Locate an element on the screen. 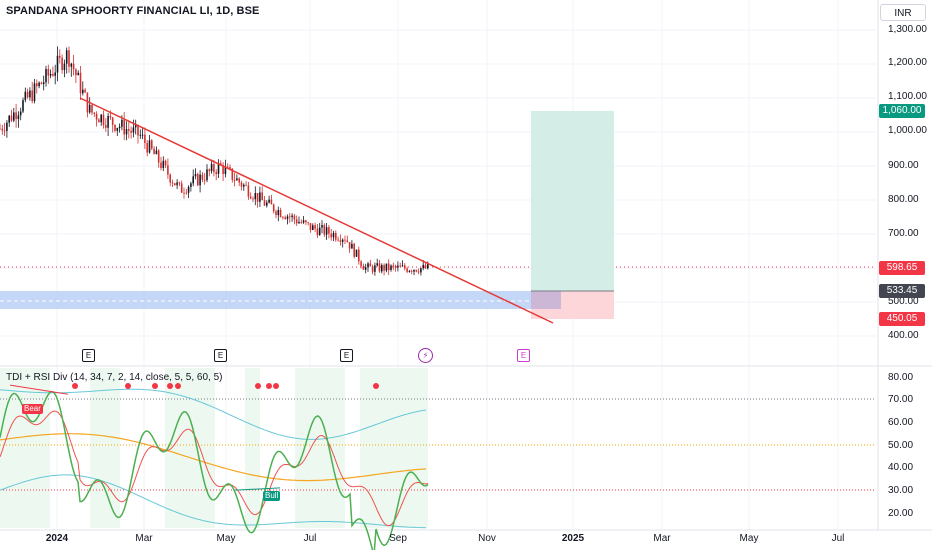 The width and height of the screenshot is (932, 550). indicator-axis-label: 40.00 is located at coordinates (901, 467).